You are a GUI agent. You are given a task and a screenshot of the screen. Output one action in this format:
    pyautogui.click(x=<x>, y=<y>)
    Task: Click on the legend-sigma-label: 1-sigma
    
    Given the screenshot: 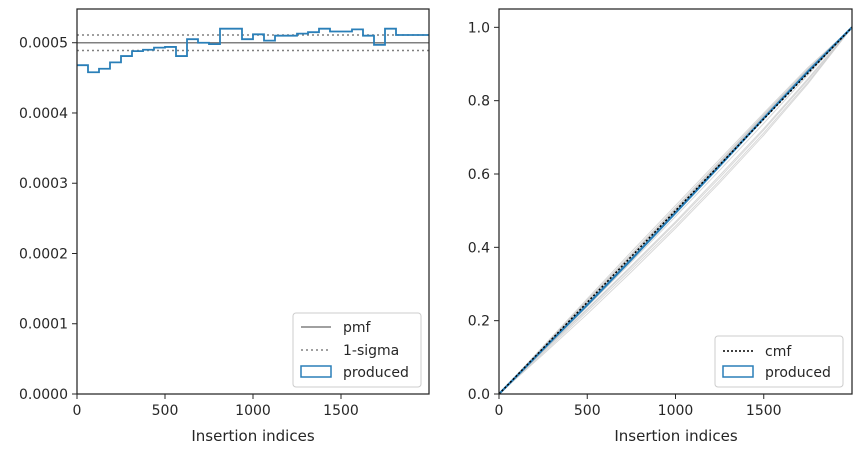 What is the action you would take?
    pyautogui.click(x=371, y=351)
    